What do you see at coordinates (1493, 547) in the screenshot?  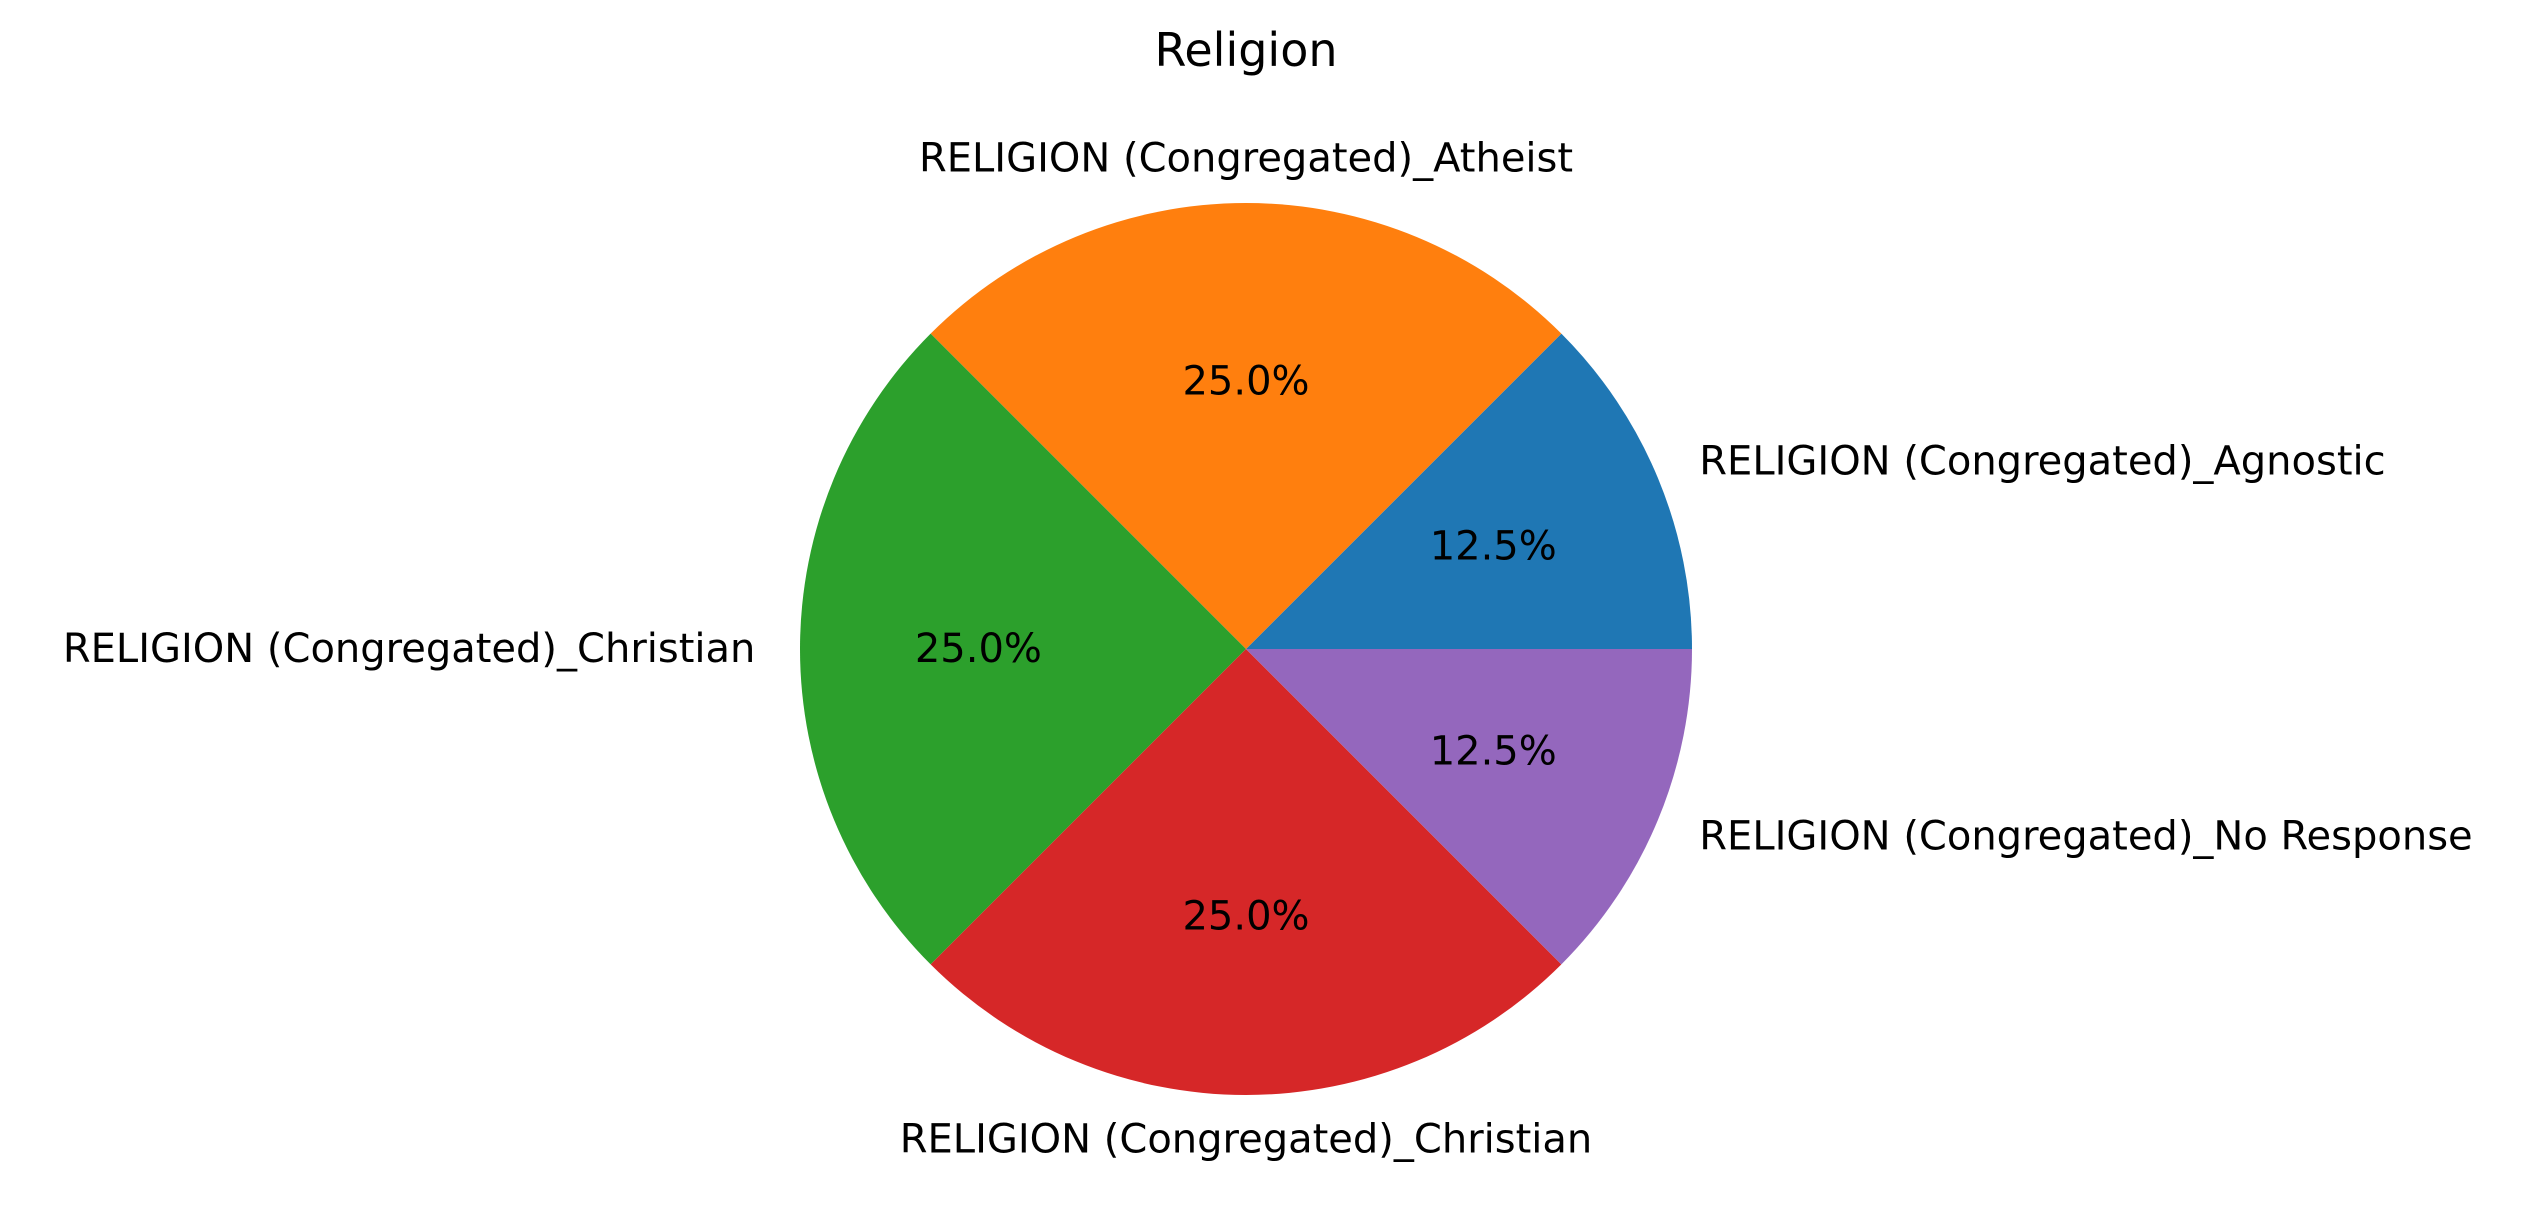 I see `slice-percent-label-0: 12.5%` at bounding box center [1493, 547].